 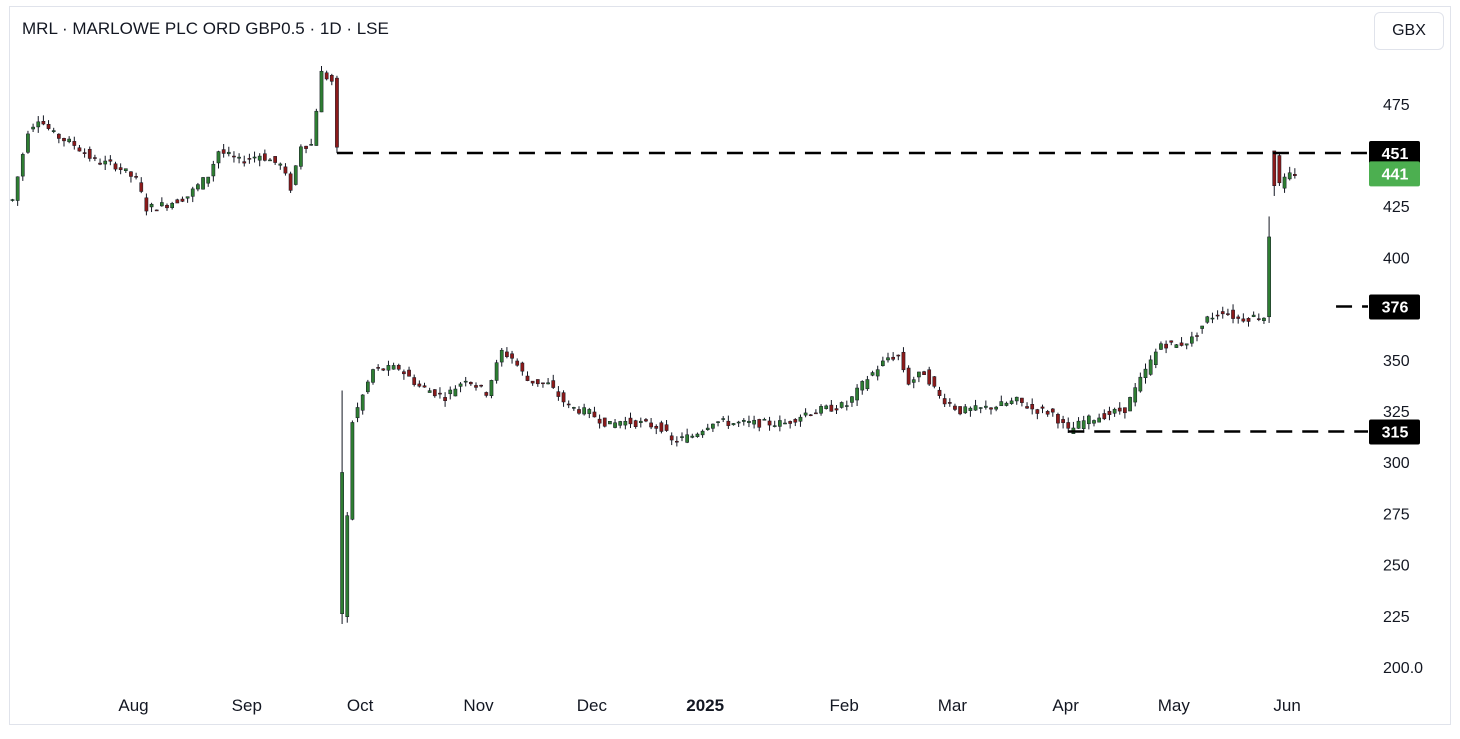 What do you see at coordinates (205, 28) in the screenshot?
I see `chart-title: MRL · MARLOWE PLC ORD GBP0.5 · 1D · LSE` at bounding box center [205, 28].